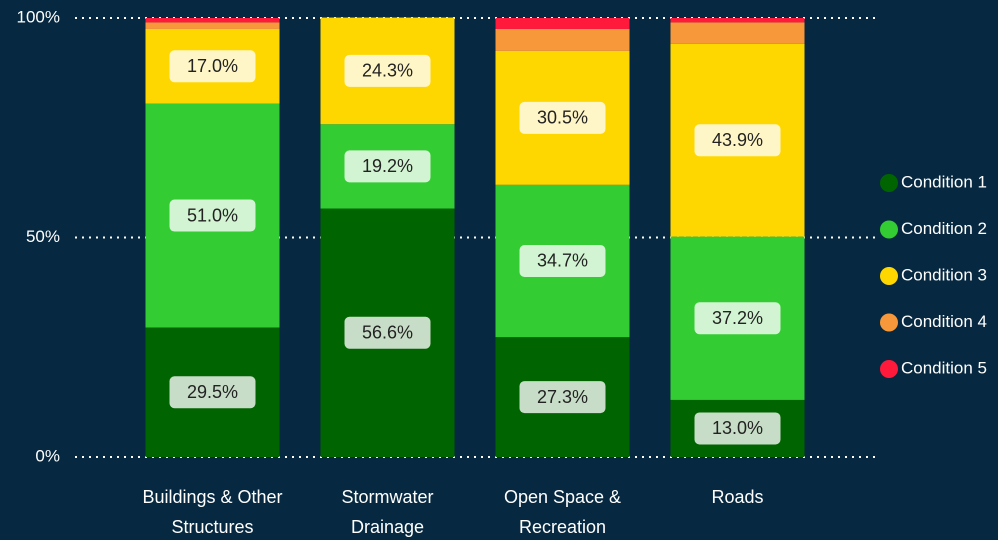  I want to click on data-label: 37.2%, so click(737, 318).